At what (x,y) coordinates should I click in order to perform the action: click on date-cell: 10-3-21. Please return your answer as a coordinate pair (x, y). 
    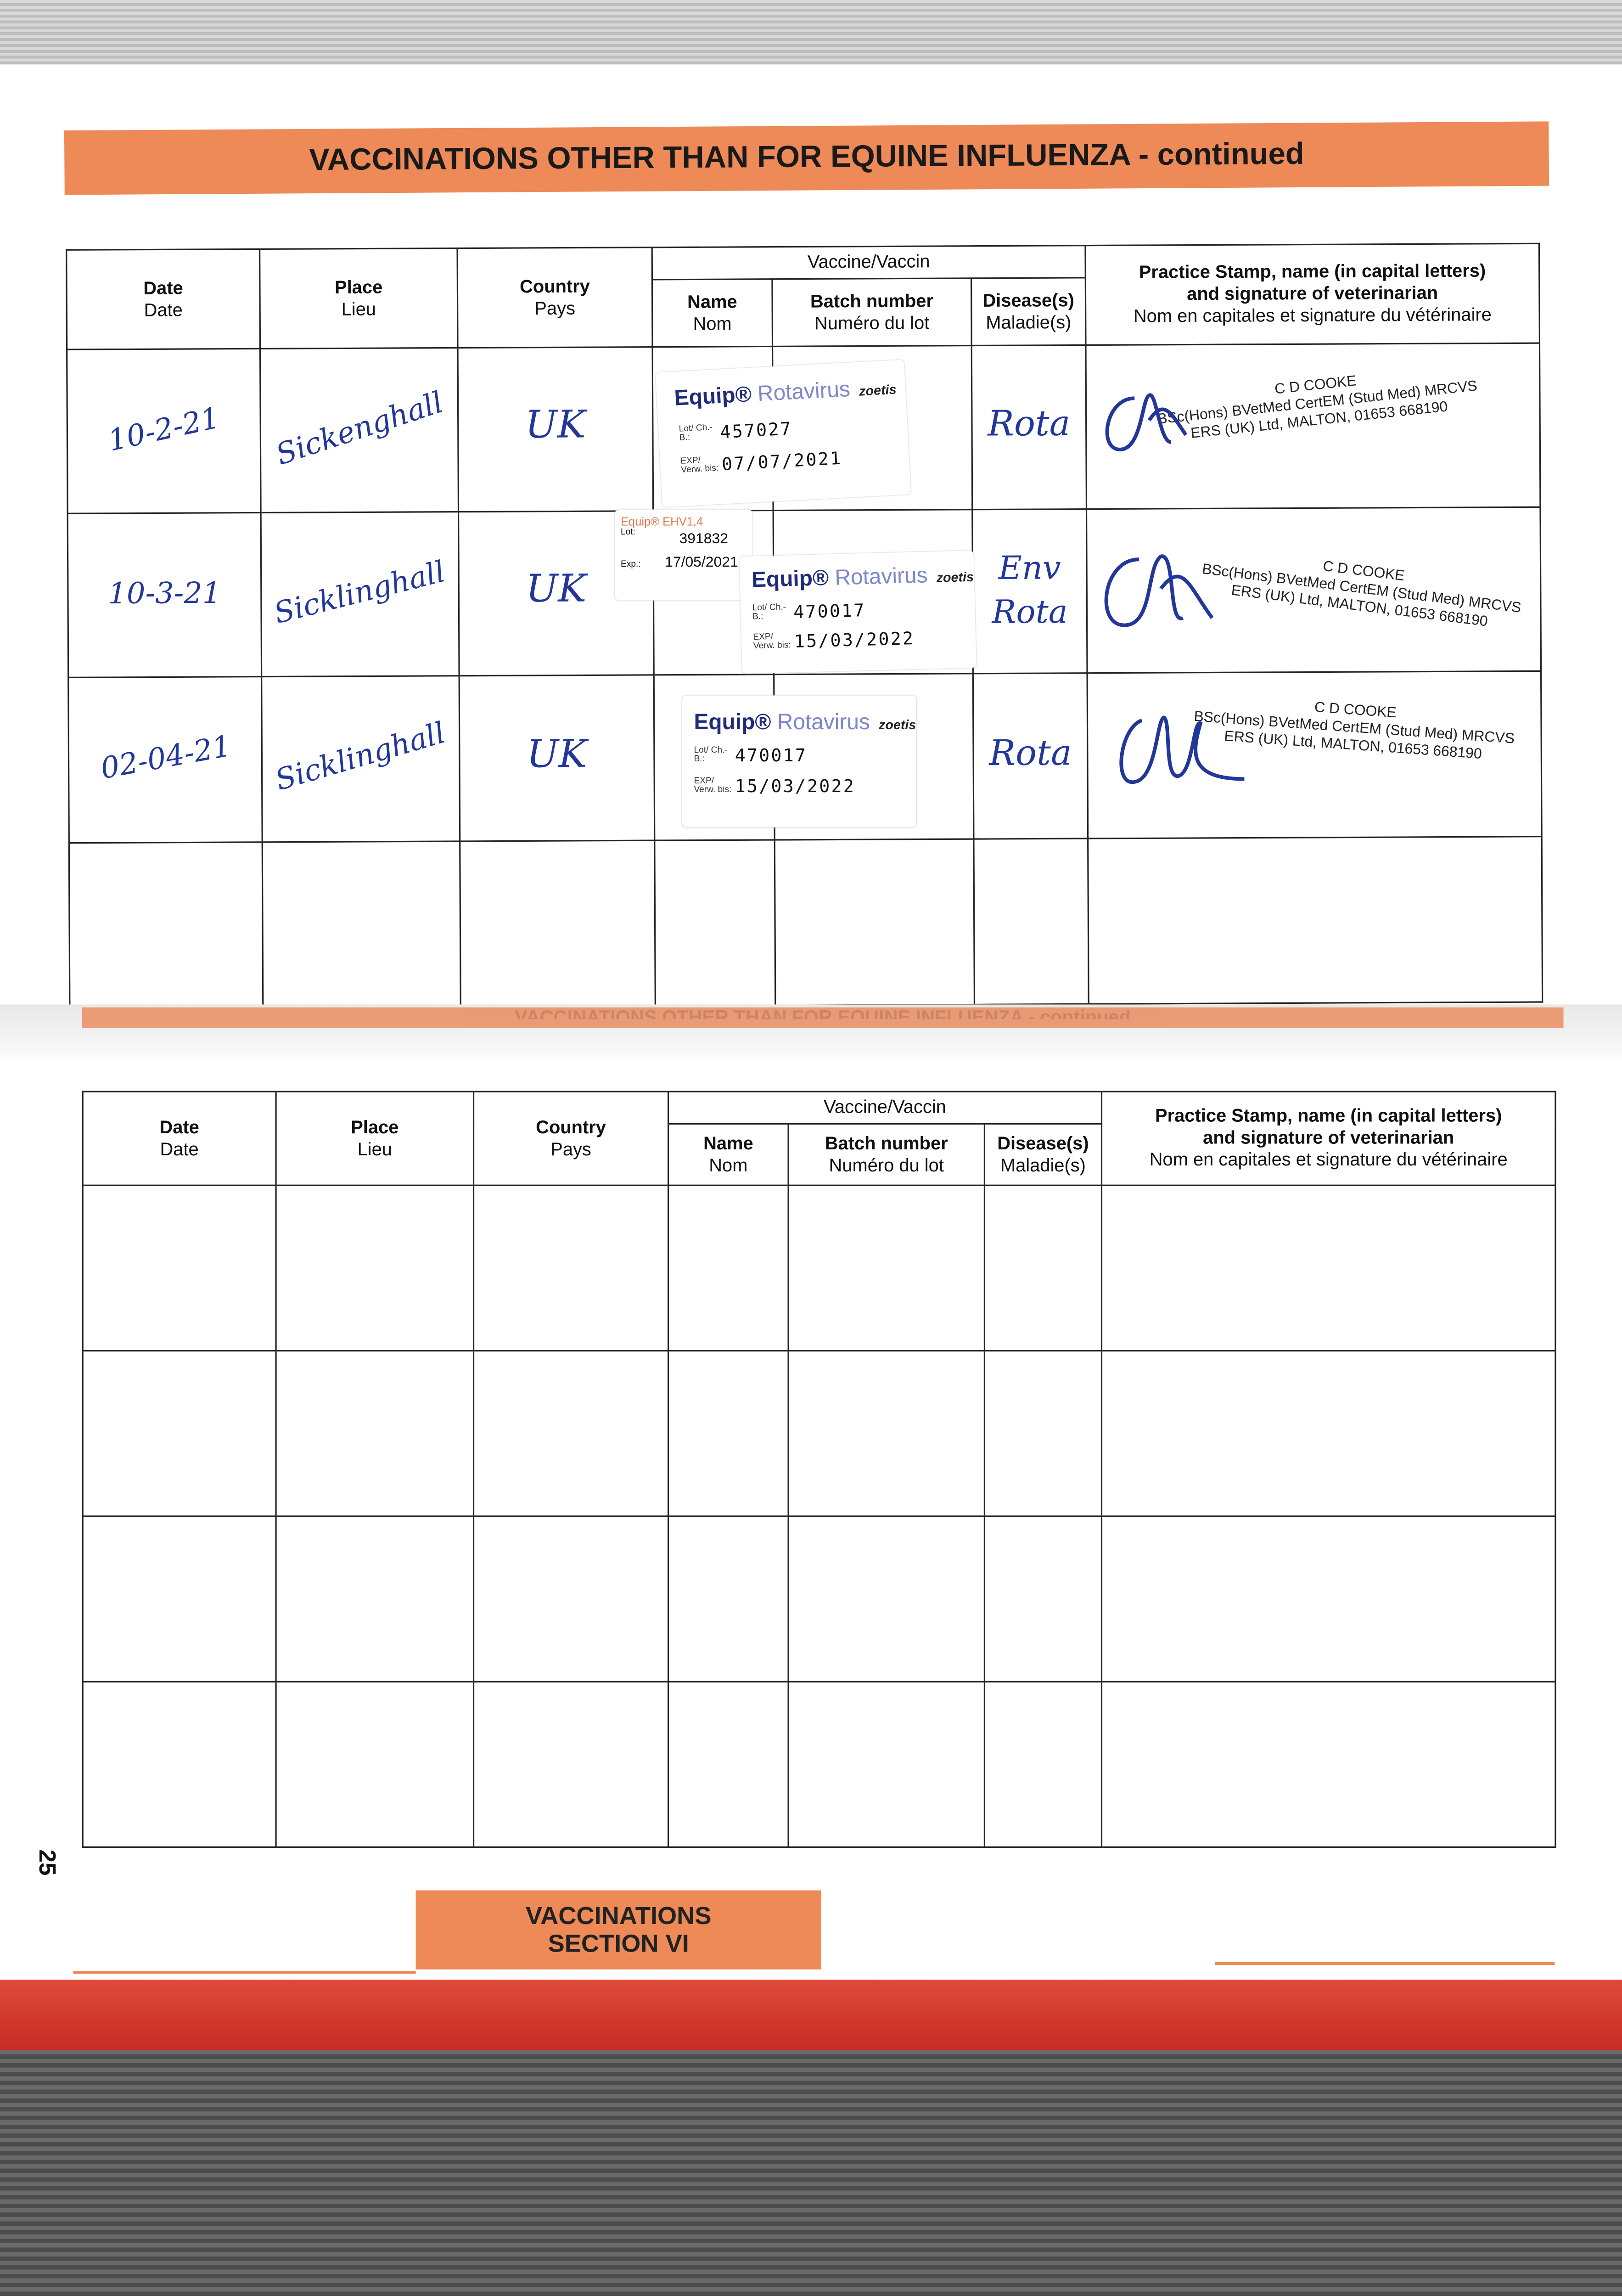
    Looking at the image, I should click on (164, 595).